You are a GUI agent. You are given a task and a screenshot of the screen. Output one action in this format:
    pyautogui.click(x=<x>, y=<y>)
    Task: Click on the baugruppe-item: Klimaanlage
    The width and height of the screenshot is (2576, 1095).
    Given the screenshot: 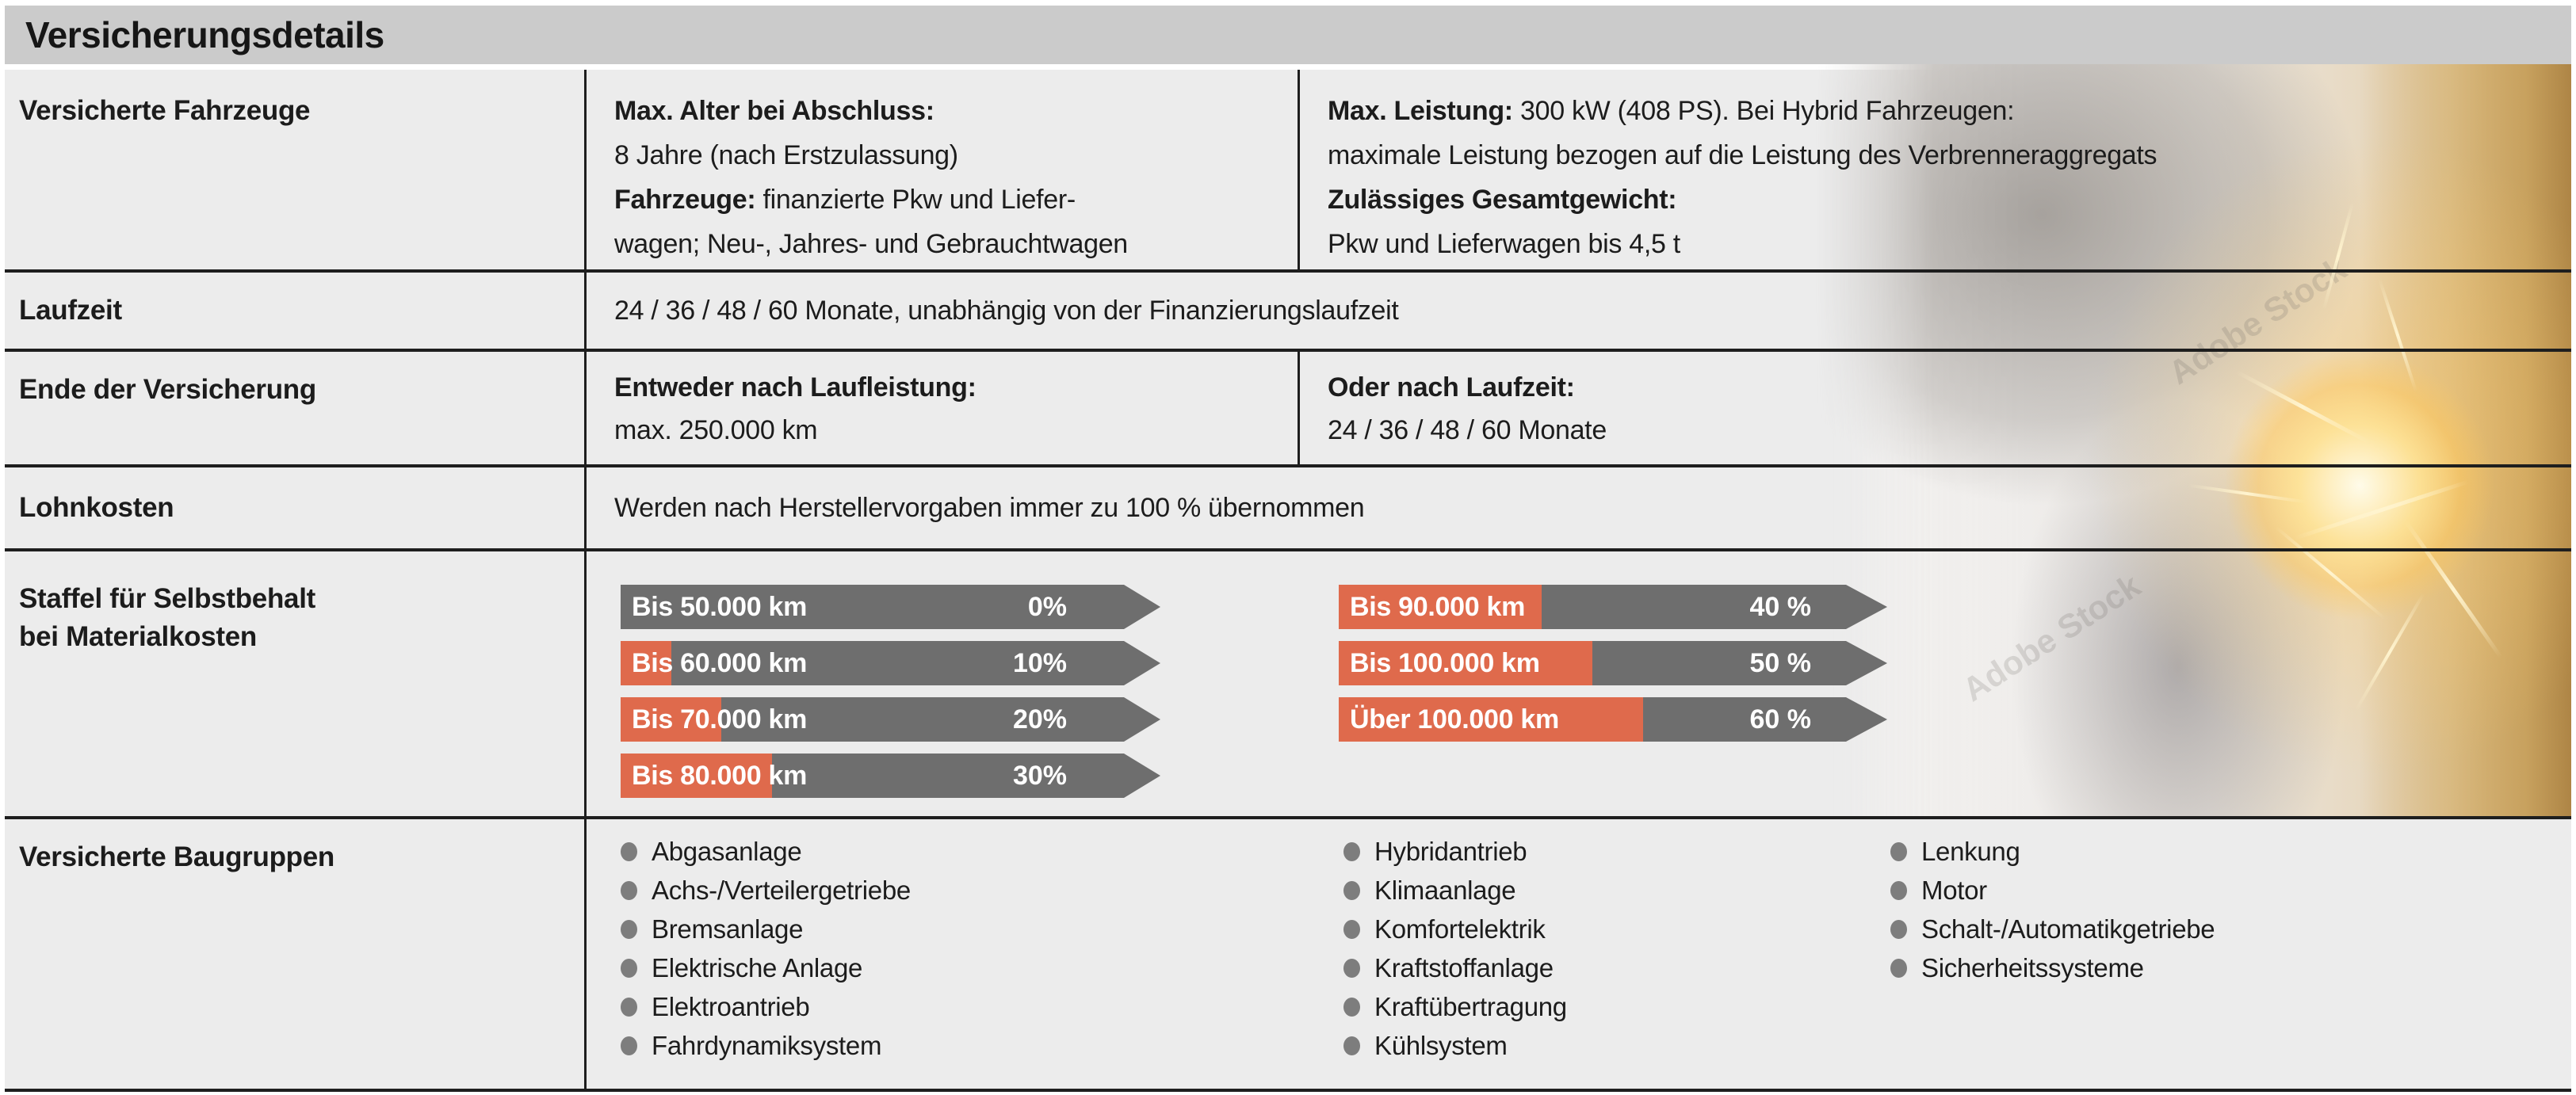 What is the action you would take?
    pyautogui.click(x=1455, y=890)
    